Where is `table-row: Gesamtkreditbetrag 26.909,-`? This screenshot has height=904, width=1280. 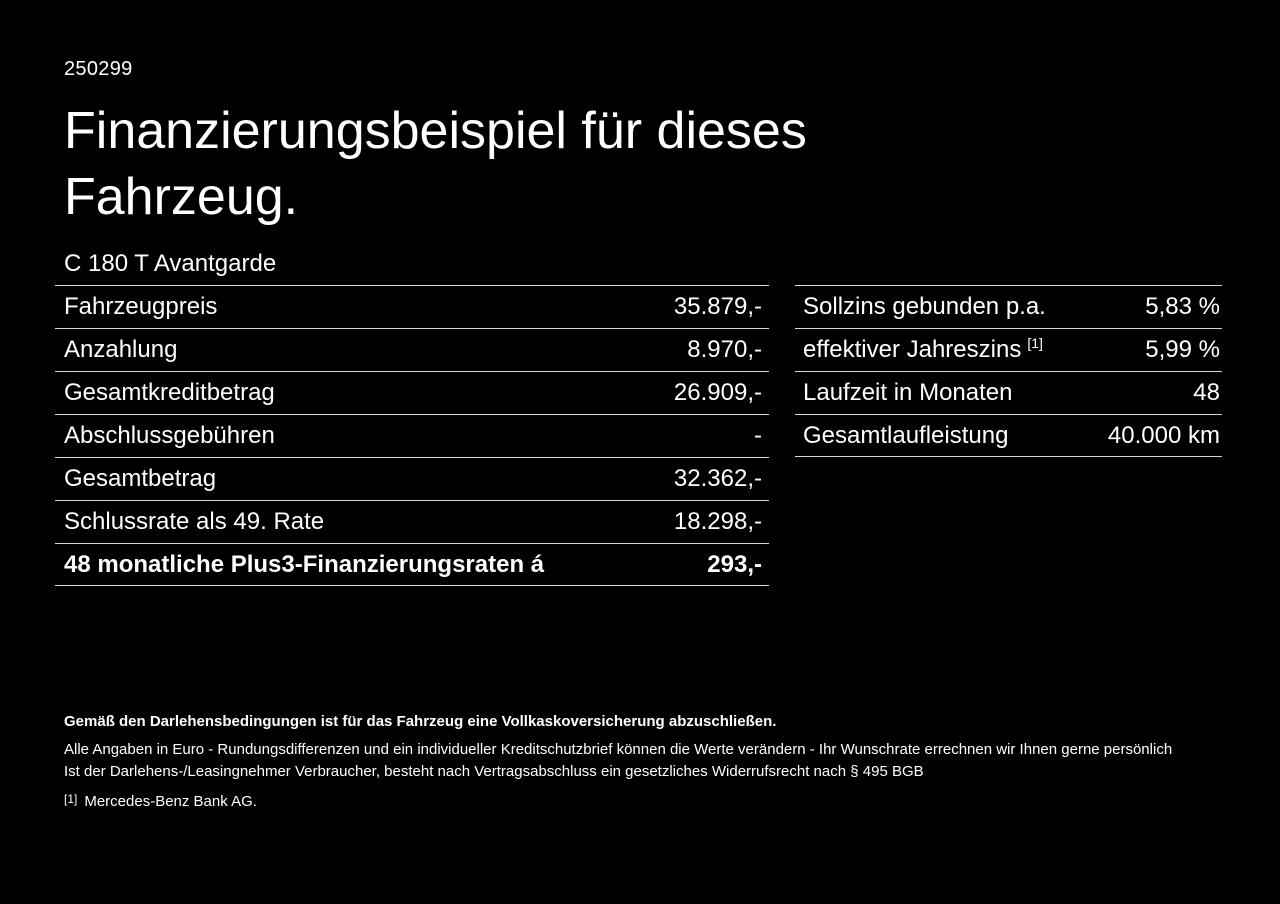
table-row: Gesamtkreditbetrag 26.909,- is located at coordinates (412, 392).